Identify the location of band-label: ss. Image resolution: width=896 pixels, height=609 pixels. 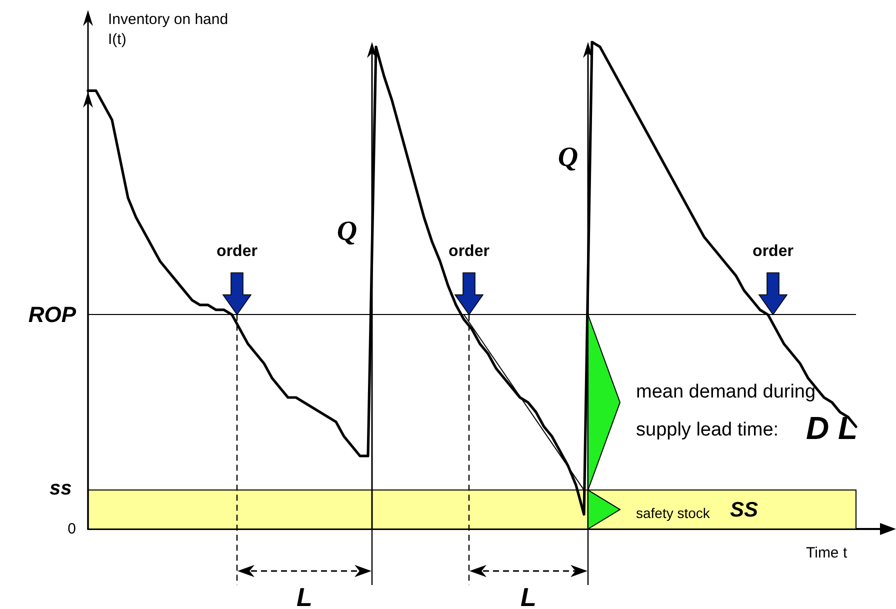
(61, 489).